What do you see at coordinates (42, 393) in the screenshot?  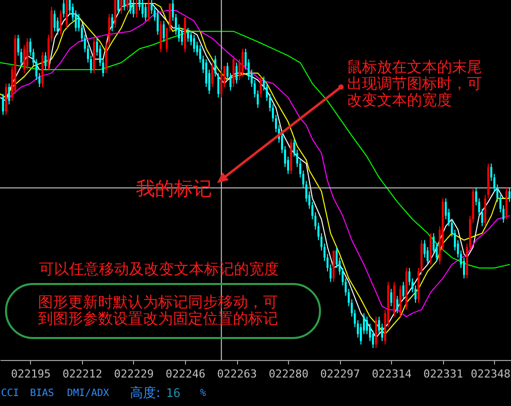 I see `text: BIAS` at bounding box center [42, 393].